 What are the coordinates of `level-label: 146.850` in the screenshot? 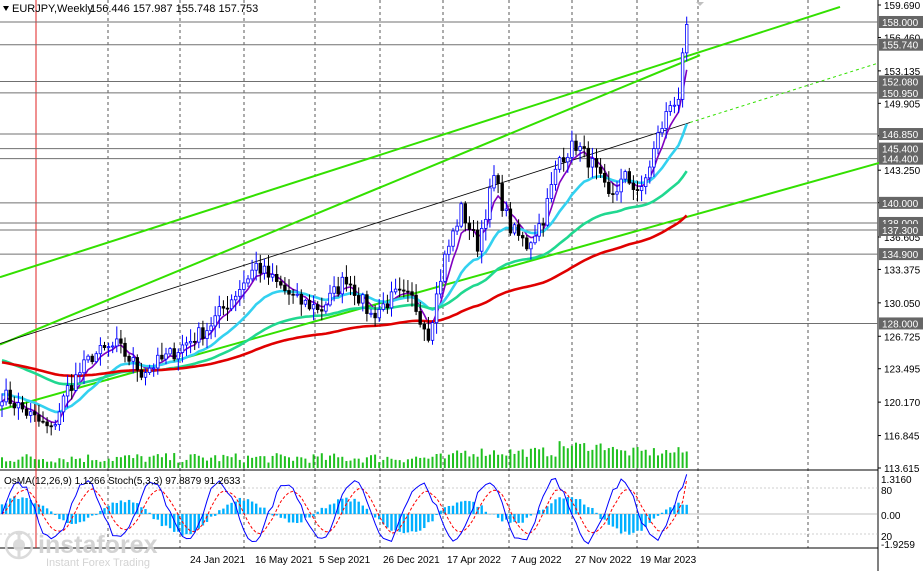 It's located at (900, 135).